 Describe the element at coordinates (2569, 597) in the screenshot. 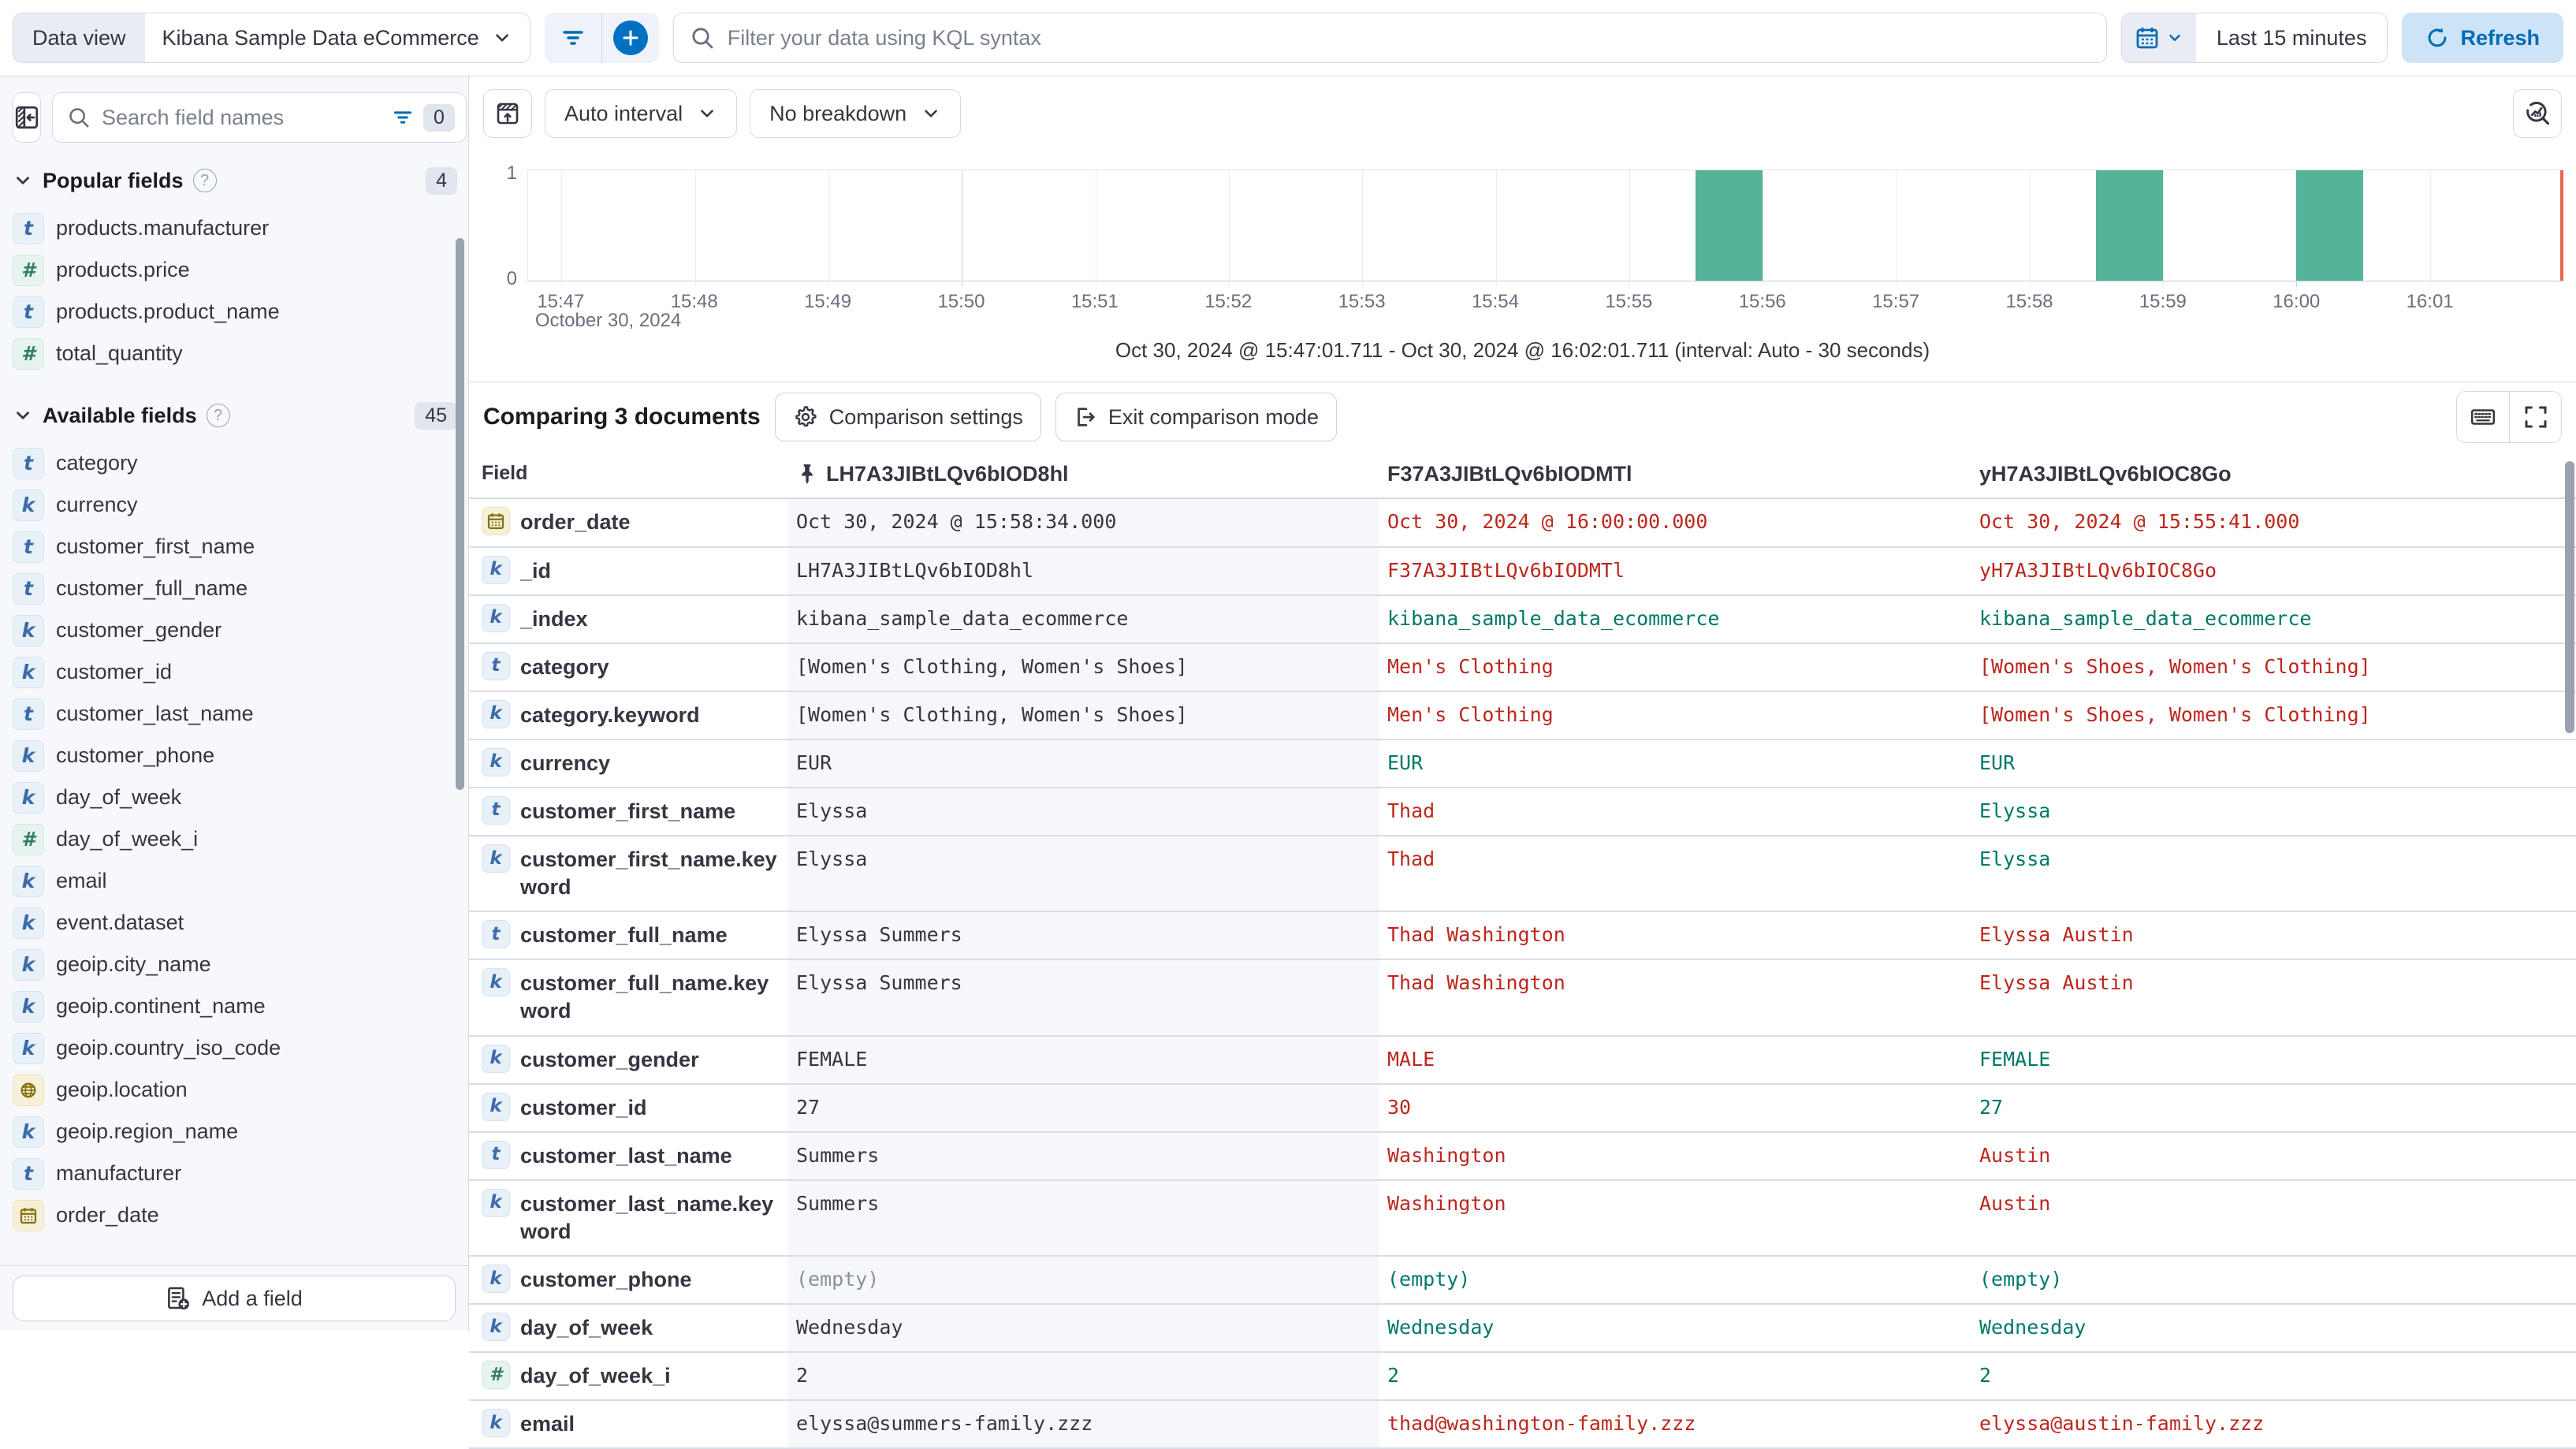

I see `table-scrollbar` at that location.